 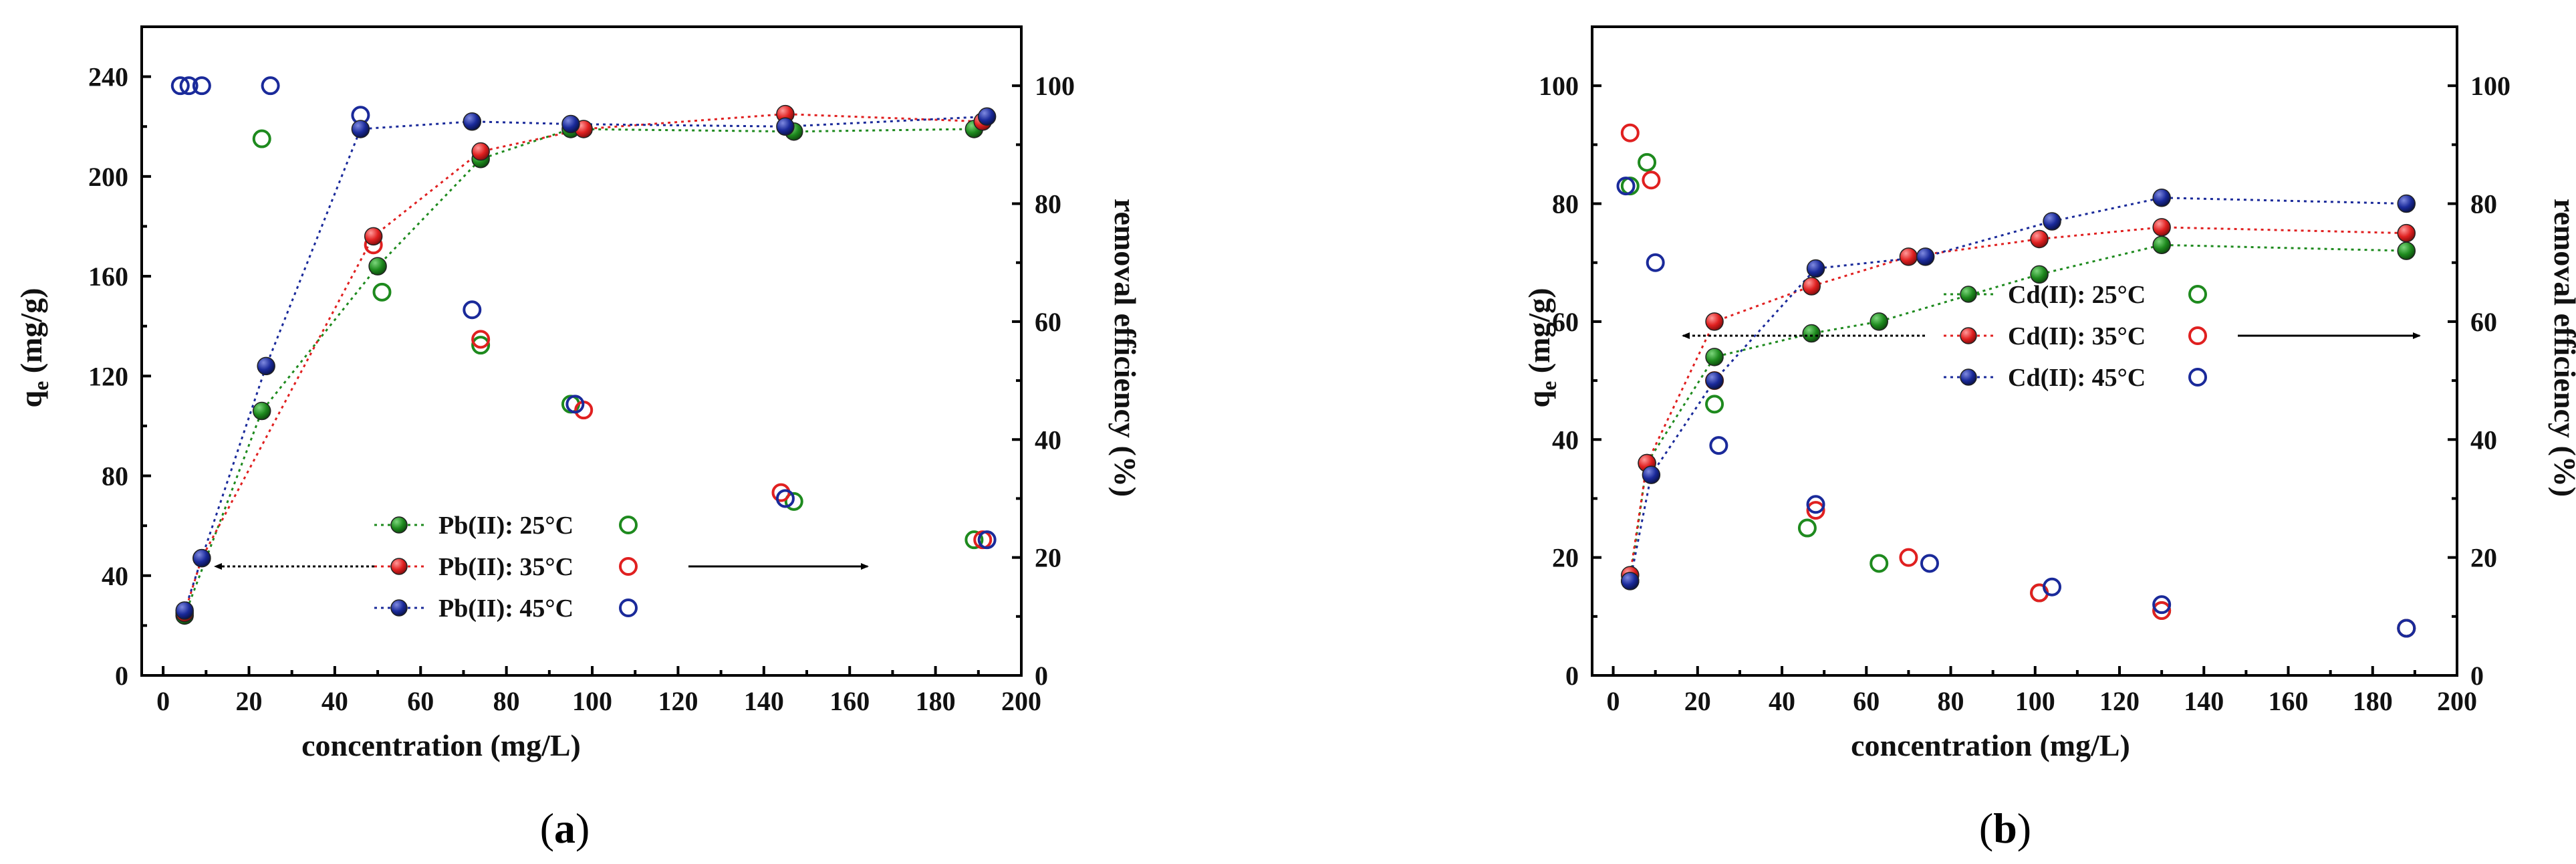 I want to click on panel-a-y-tick-label: 160, so click(x=108, y=276).